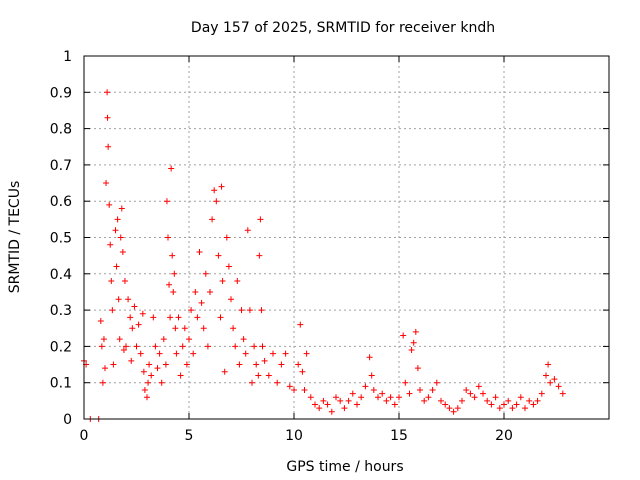  Describe the element at coordinates (61, 239) in the screenshot. I see `y-tick-label: 0.5` at that location.